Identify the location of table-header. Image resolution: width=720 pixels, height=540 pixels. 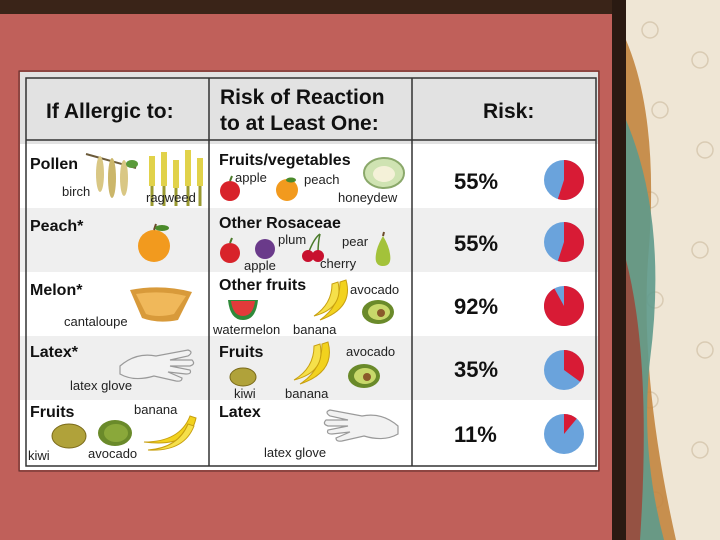
(309, 108).